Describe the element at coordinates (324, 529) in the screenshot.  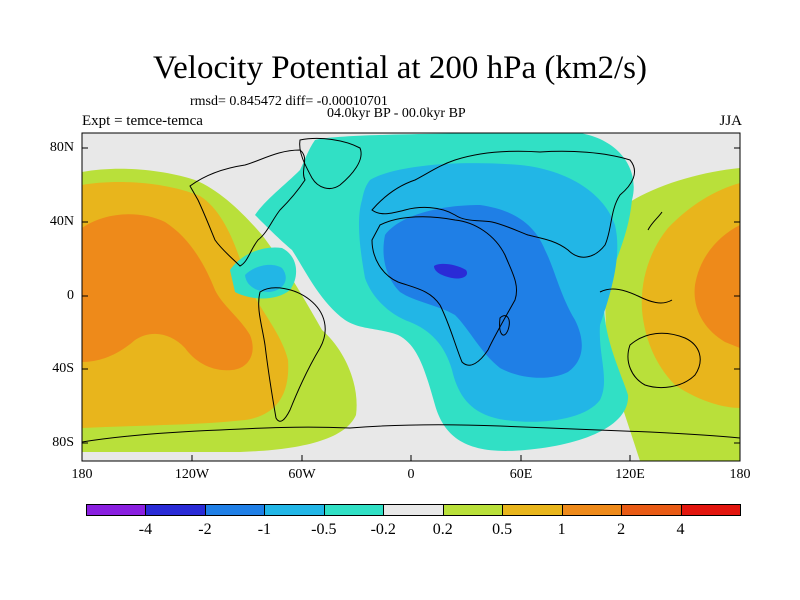
I see `colorbar-label: -0.5` at that location.